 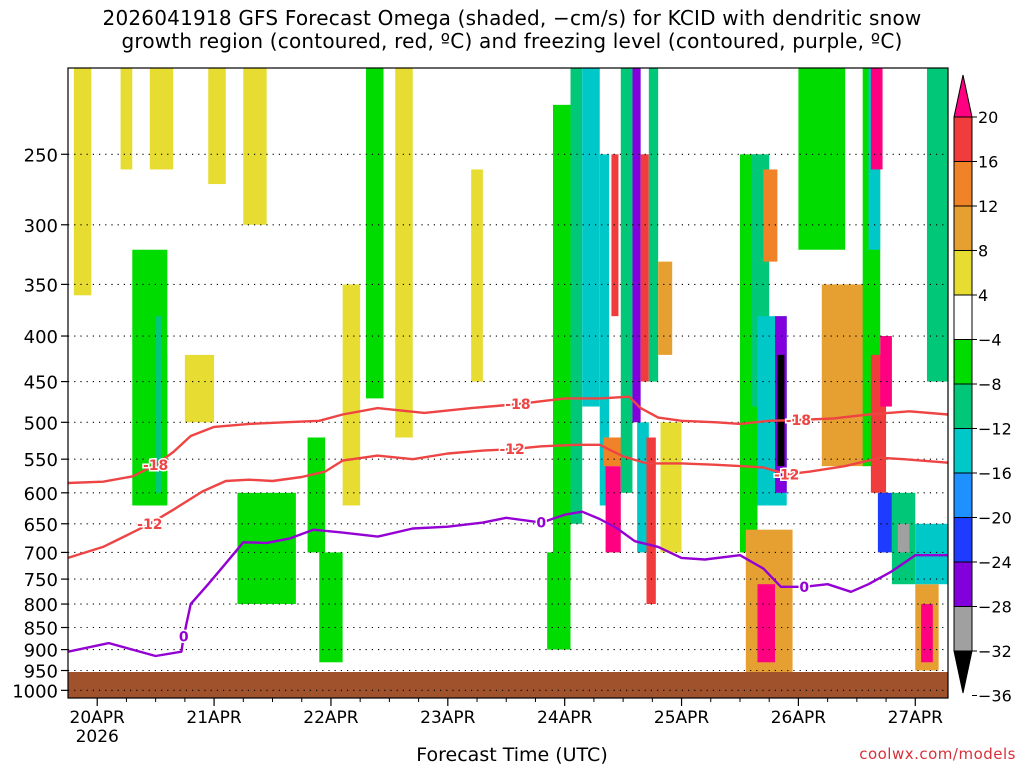 I want to click on y-tick-label: 650, so click(x=41, y=525).